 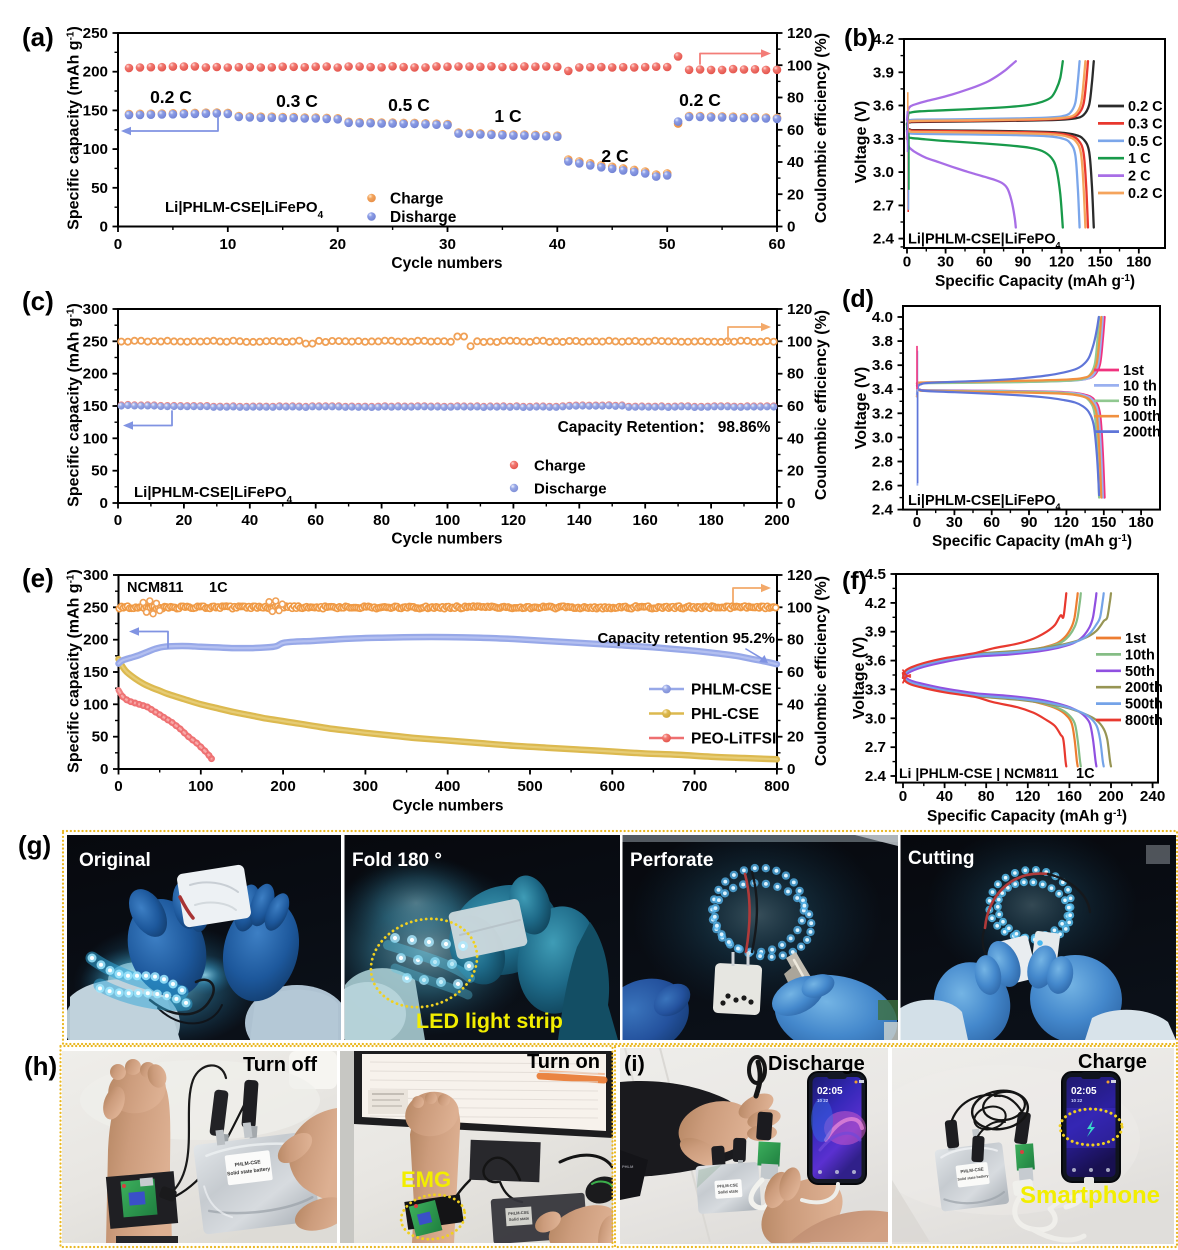 What do you see at coordinates (1135, 639) in the screenshot?
I see `svg-text: 1st` at bounding box center [1135, 639].